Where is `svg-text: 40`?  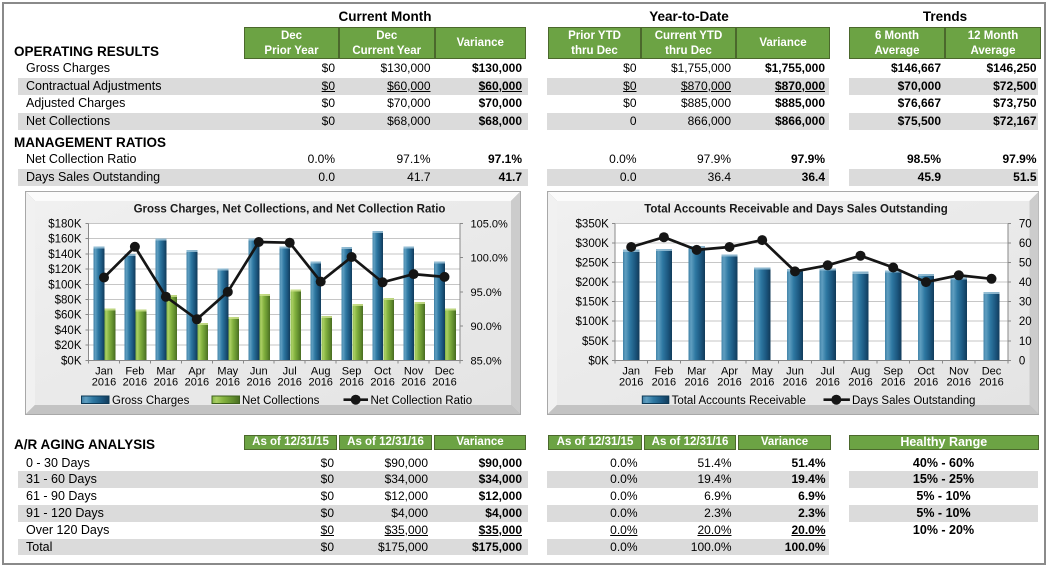
svg-text: 40 is located at coordinates (1025, 283).